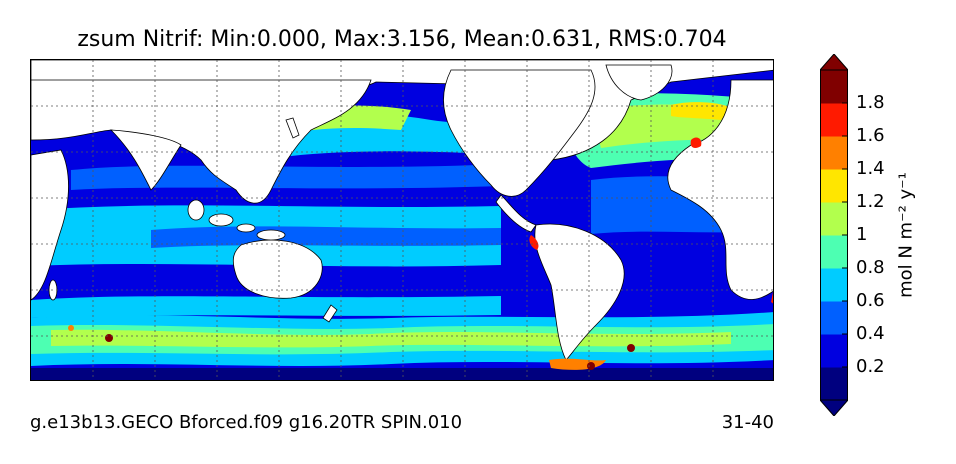 The image size is (956, 464). What do you see at coordinates (516, 213) in the screenshot?
I see `central-america` at bounding box center [516, 213].